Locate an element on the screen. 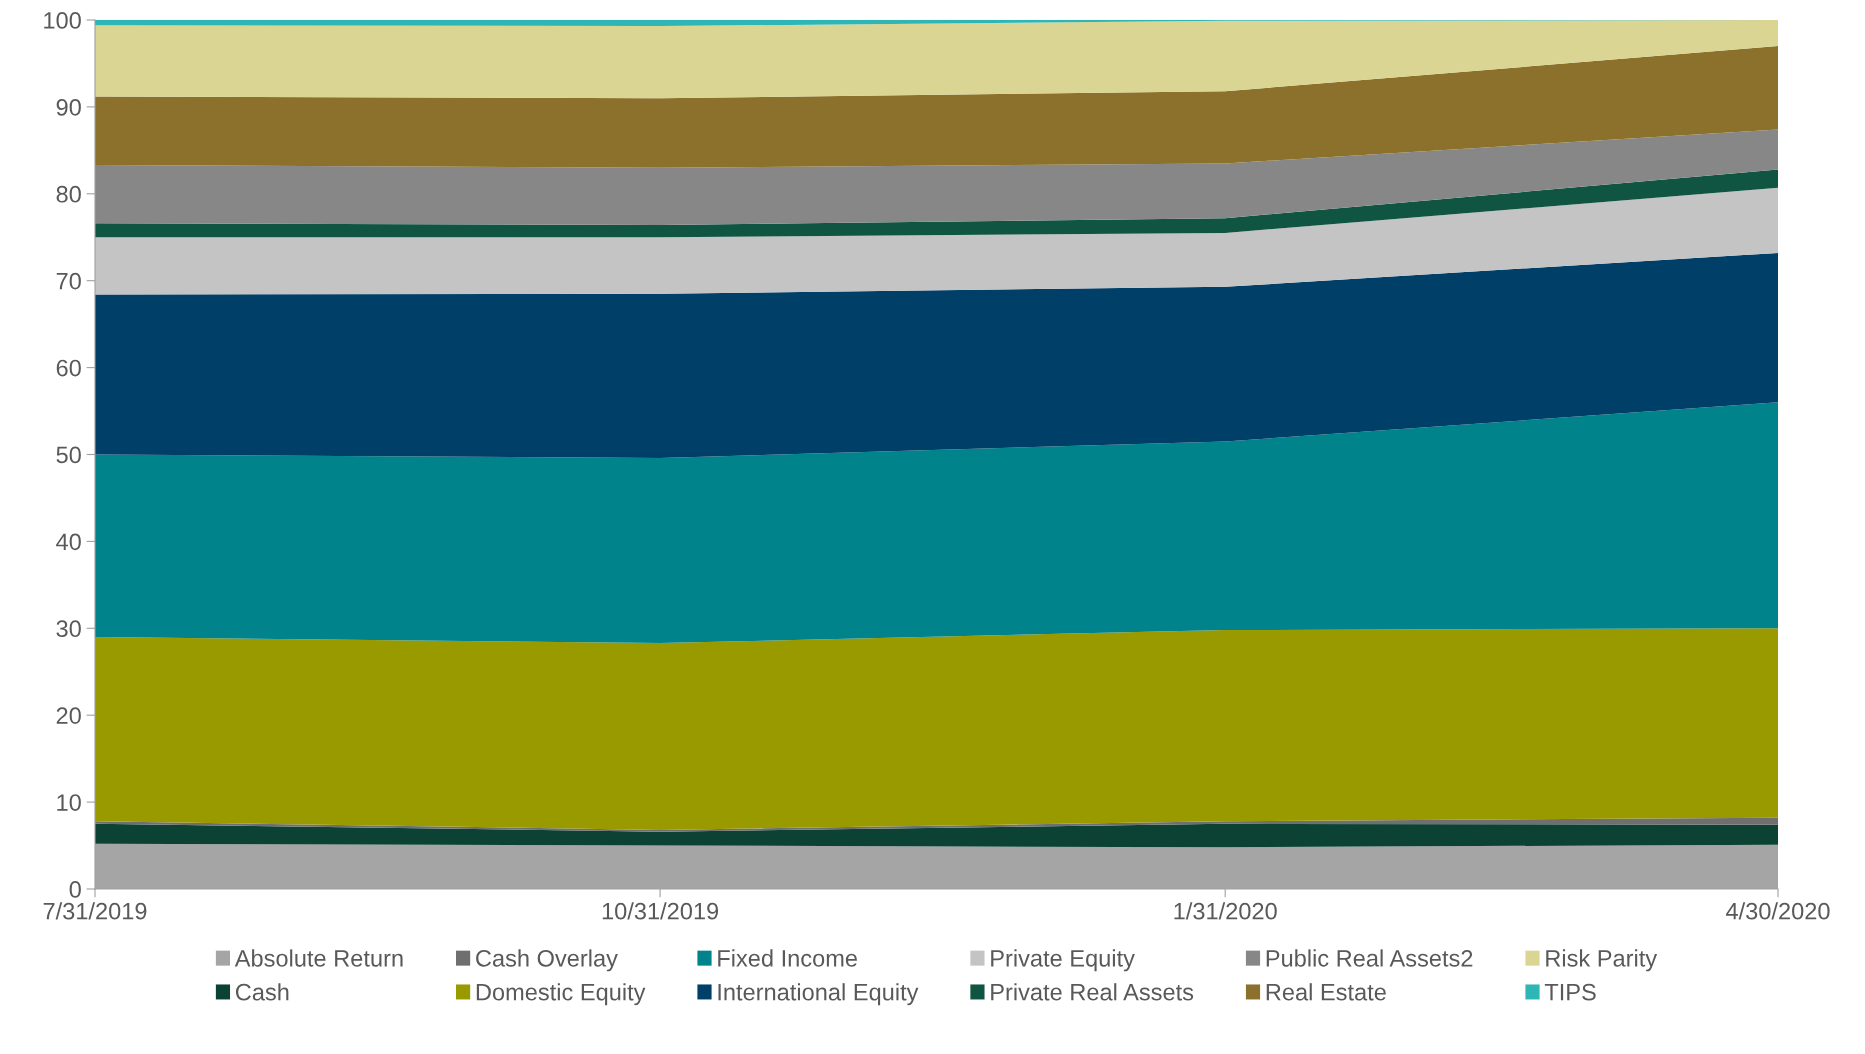 This screenshot has width=1865, height=1054. legend-label: International Equity is located at coordinates (818, 994).